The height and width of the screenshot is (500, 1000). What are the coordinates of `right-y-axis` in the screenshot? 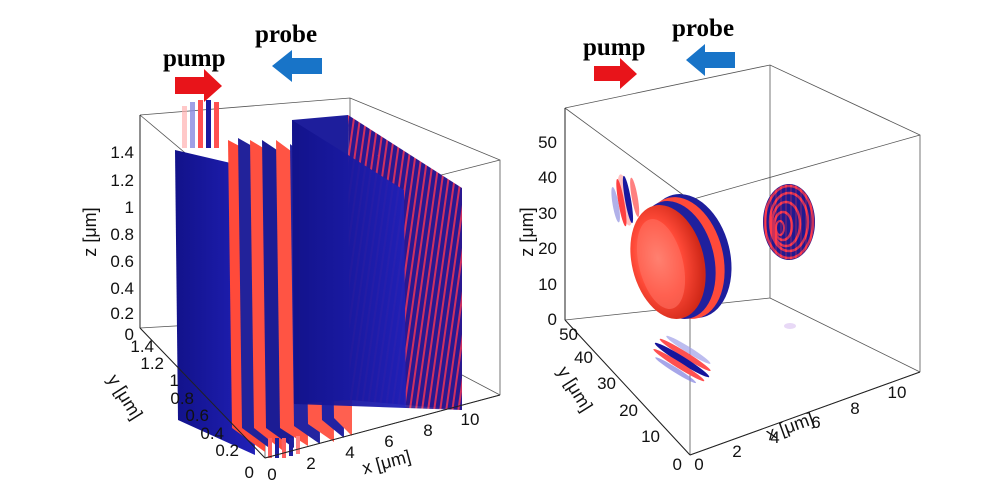 It's located at (627, 387).